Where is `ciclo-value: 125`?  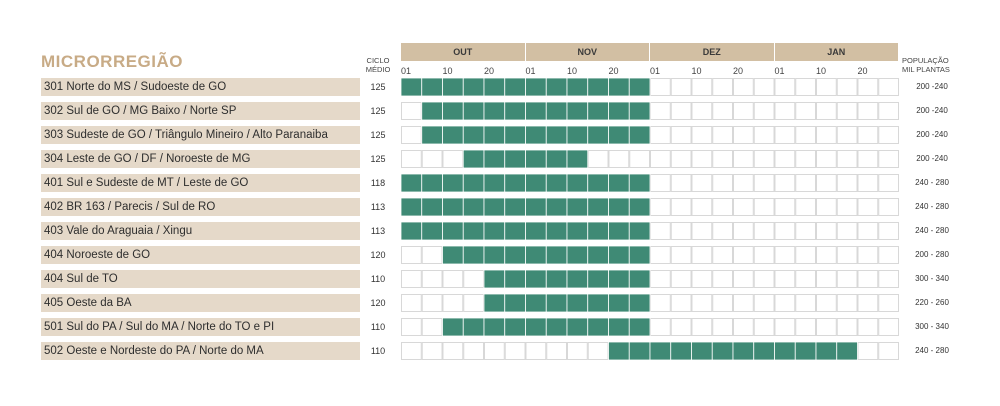
ciclo-value: 125 is located at coordinates (378, 87).